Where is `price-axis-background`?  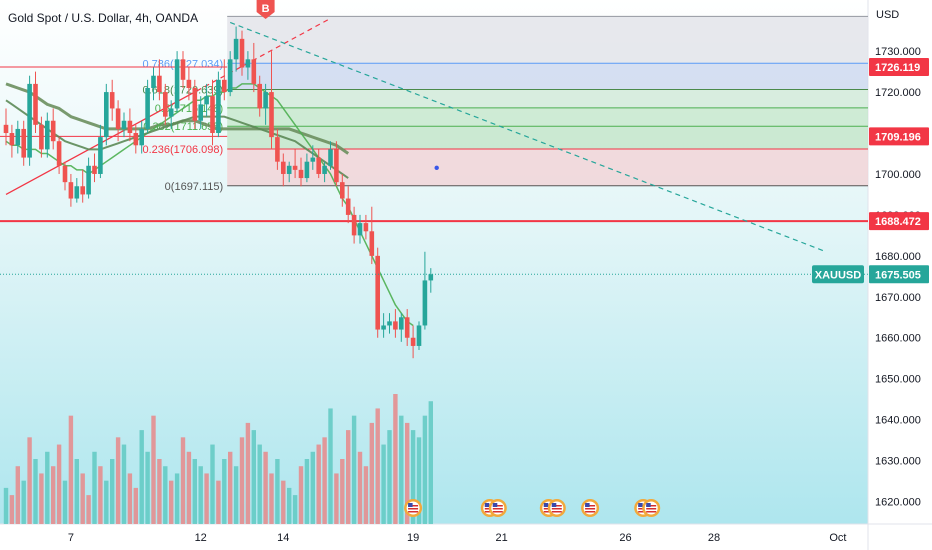
price-axis-background is located at coordinates (900, 262).